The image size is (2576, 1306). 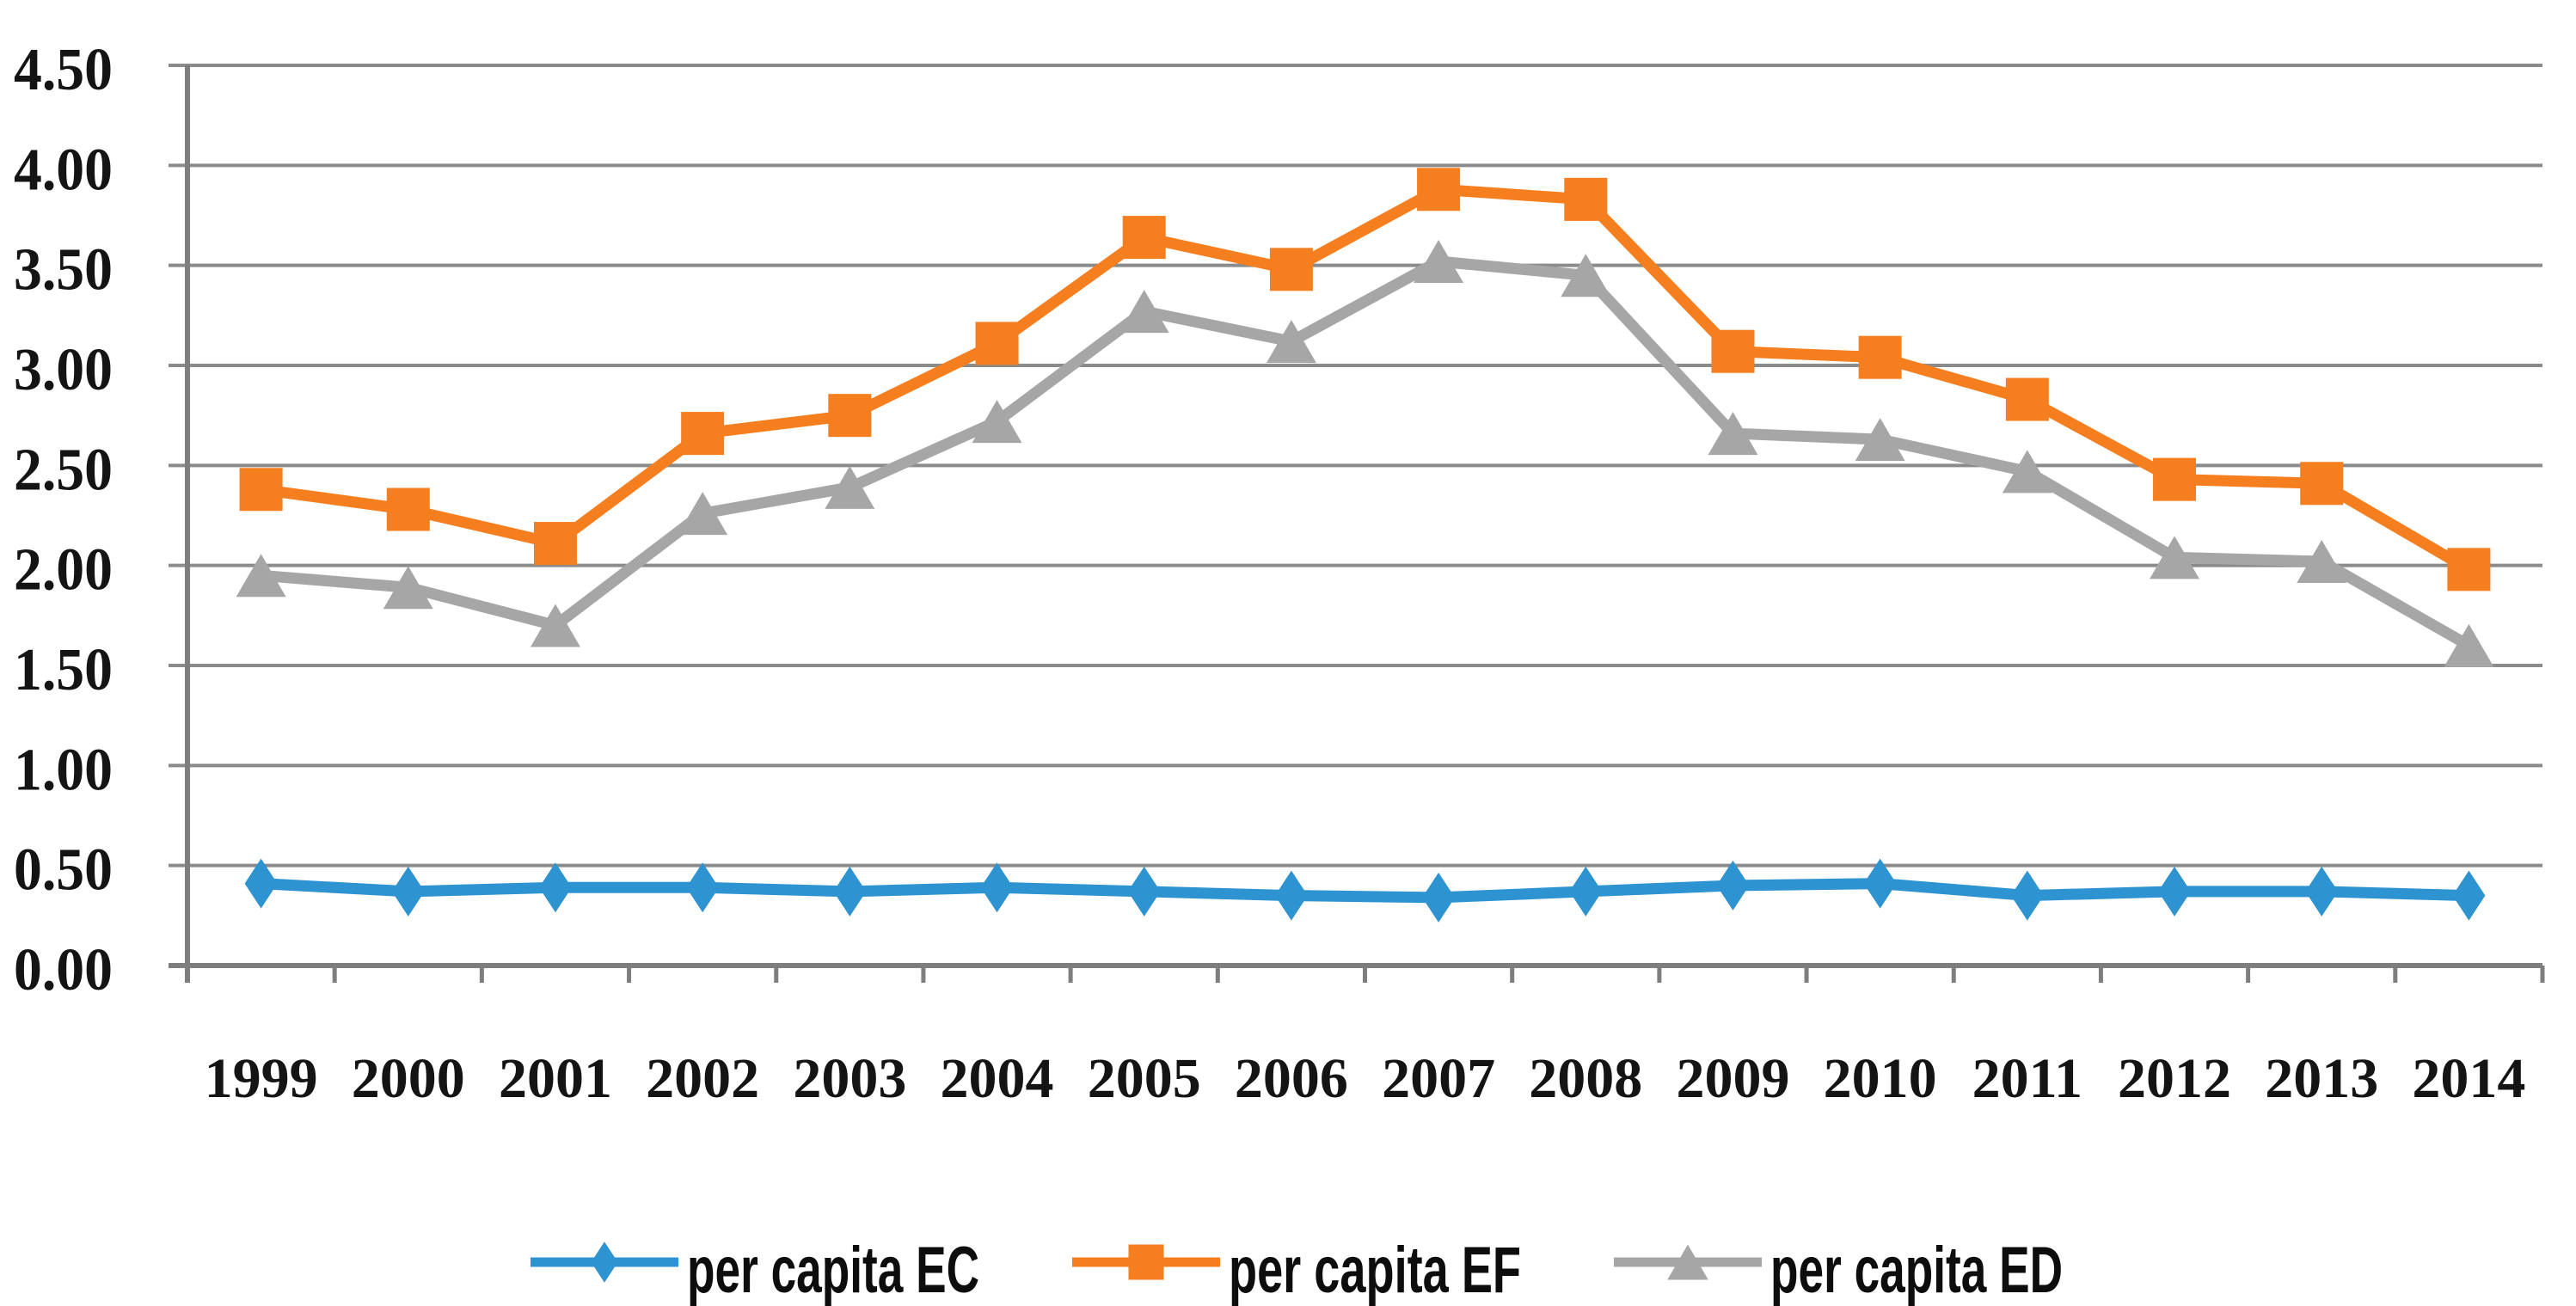 What do you see at coordinates (63, 871) in the screenshot?
I see `y-axis-tick-label: 0.50` at bounding box center [63, 871].